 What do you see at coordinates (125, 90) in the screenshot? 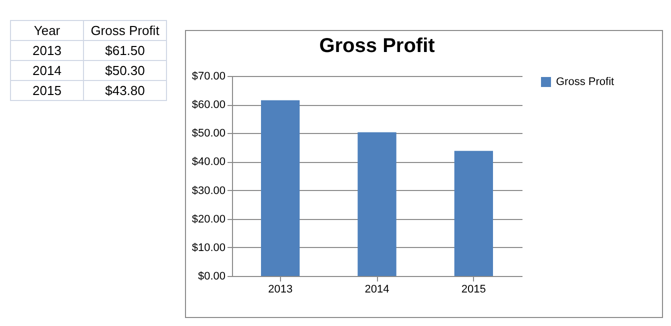
I see `text: $43.80` at bounding box center [125, 90].